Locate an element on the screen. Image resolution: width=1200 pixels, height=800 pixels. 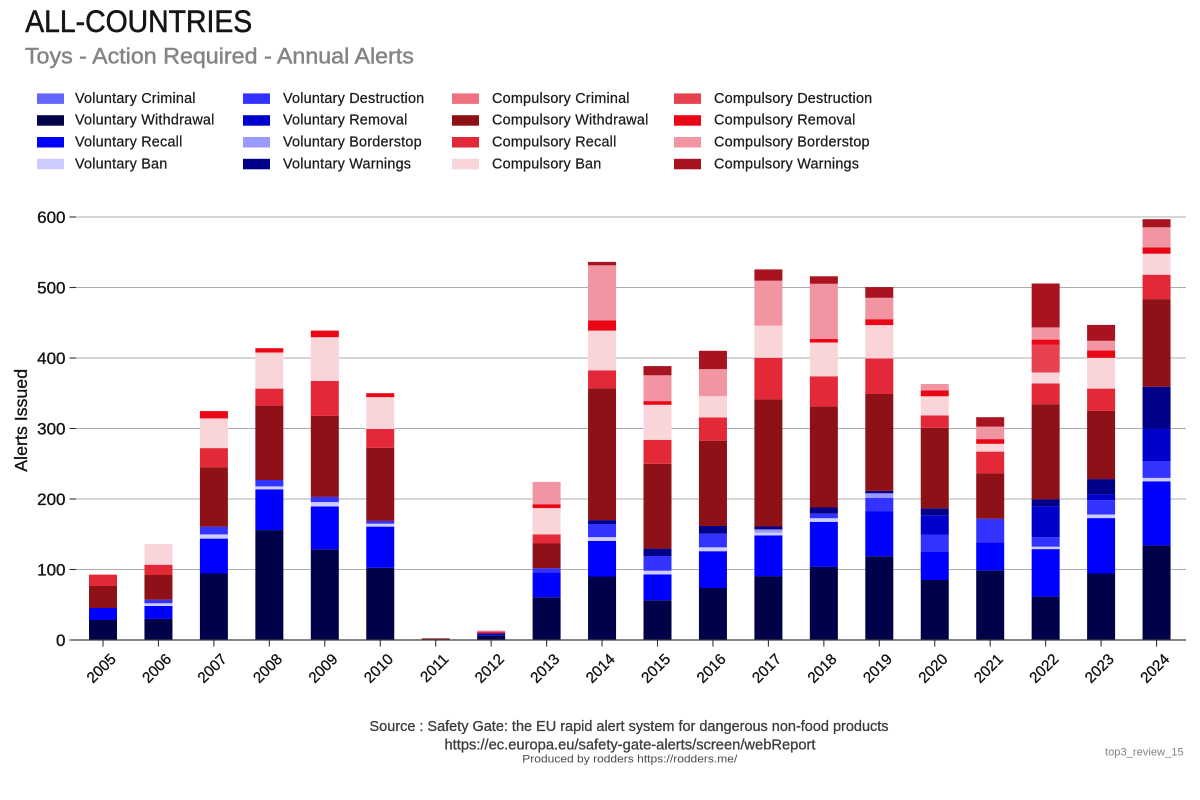
svg-text: 500 is located at coordinates (51, 288).